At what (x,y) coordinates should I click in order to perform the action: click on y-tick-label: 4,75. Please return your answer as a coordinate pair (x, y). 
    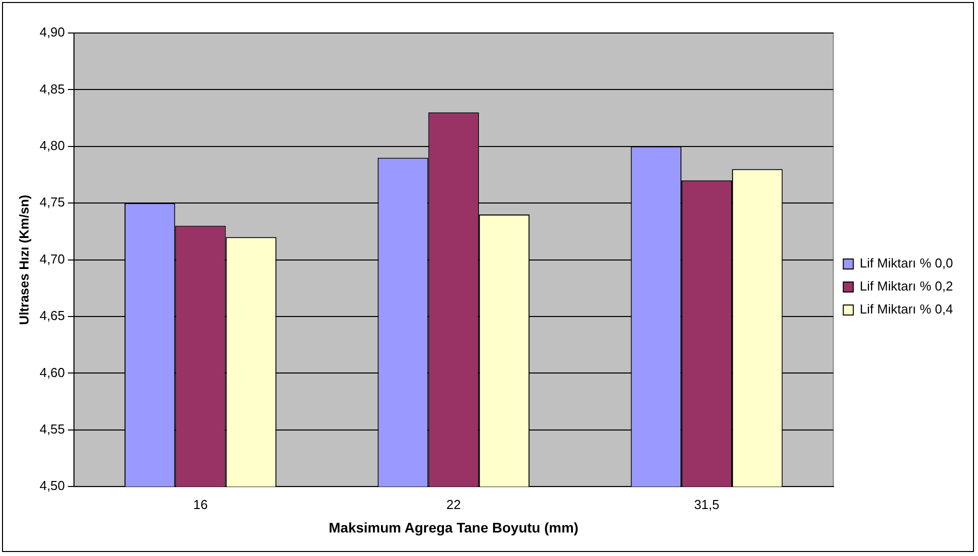
    Looking at the image, I should click on (52, 202).